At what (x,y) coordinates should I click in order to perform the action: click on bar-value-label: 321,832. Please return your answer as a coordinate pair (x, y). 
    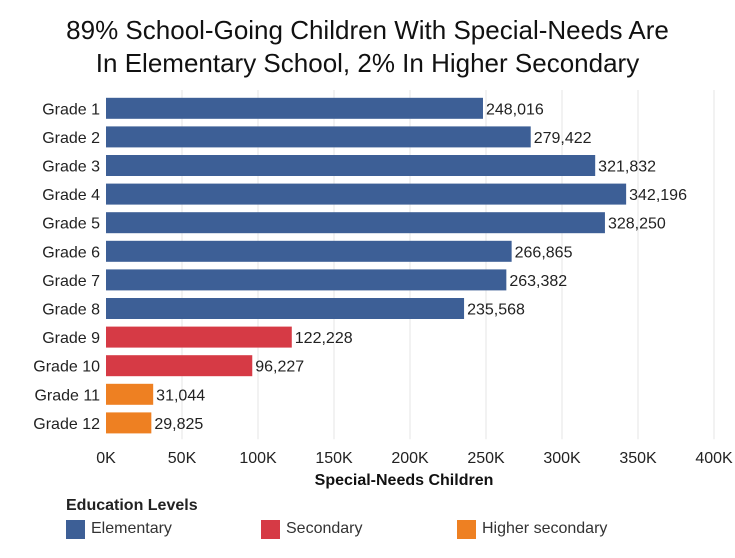
    Looking at the image, I should click on (627, 167).